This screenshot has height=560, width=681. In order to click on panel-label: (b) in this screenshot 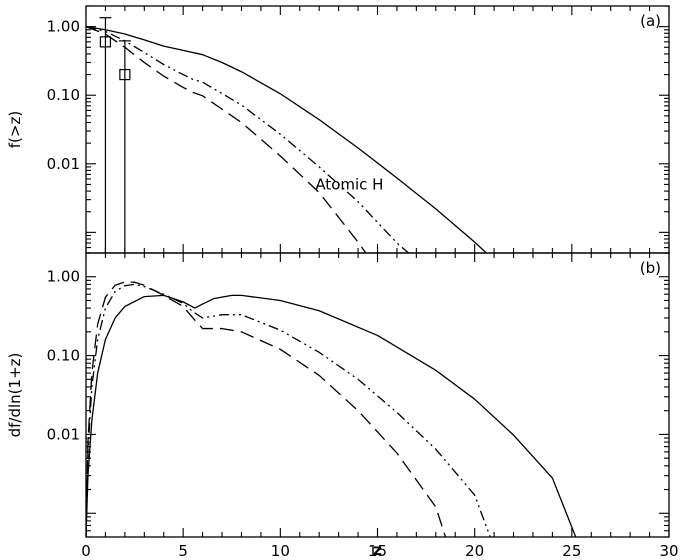, I will do `click(650, 268)`.